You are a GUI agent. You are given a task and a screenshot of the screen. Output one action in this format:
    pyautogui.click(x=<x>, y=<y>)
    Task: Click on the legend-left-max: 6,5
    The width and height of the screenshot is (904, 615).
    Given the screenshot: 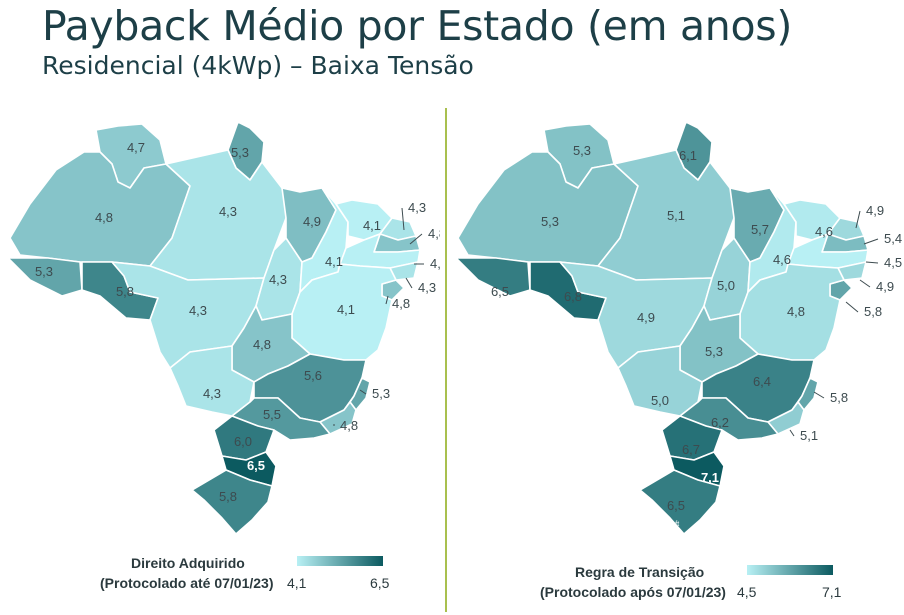 What is the action you would take?
    pyautogui.click(x=380, y=583)
    